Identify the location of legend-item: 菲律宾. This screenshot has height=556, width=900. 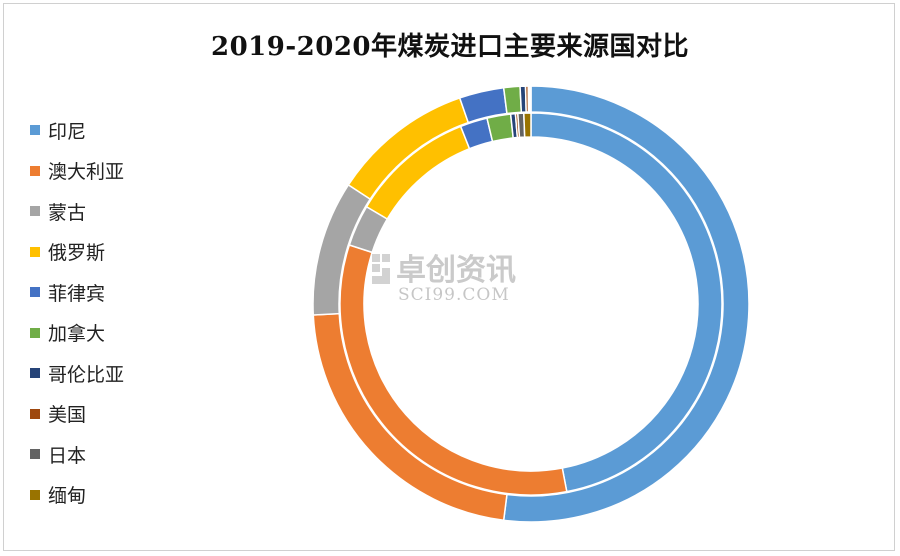
(77, 292).